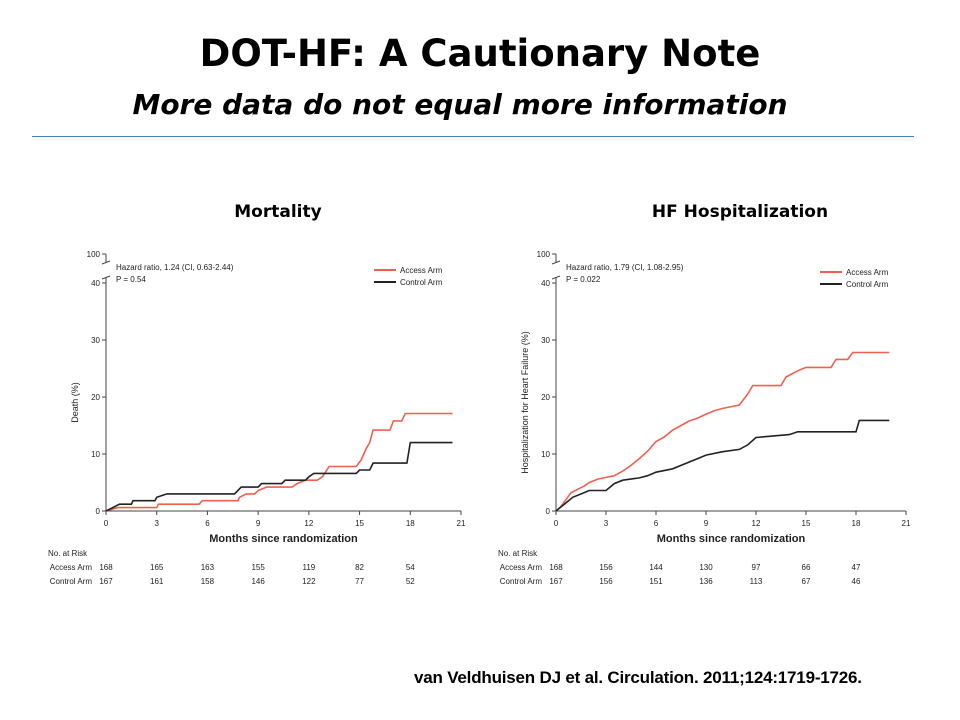 The width and height of the screenshot is (960, 720). I want to click on risk-table-cell: 151, so click(656, 581).